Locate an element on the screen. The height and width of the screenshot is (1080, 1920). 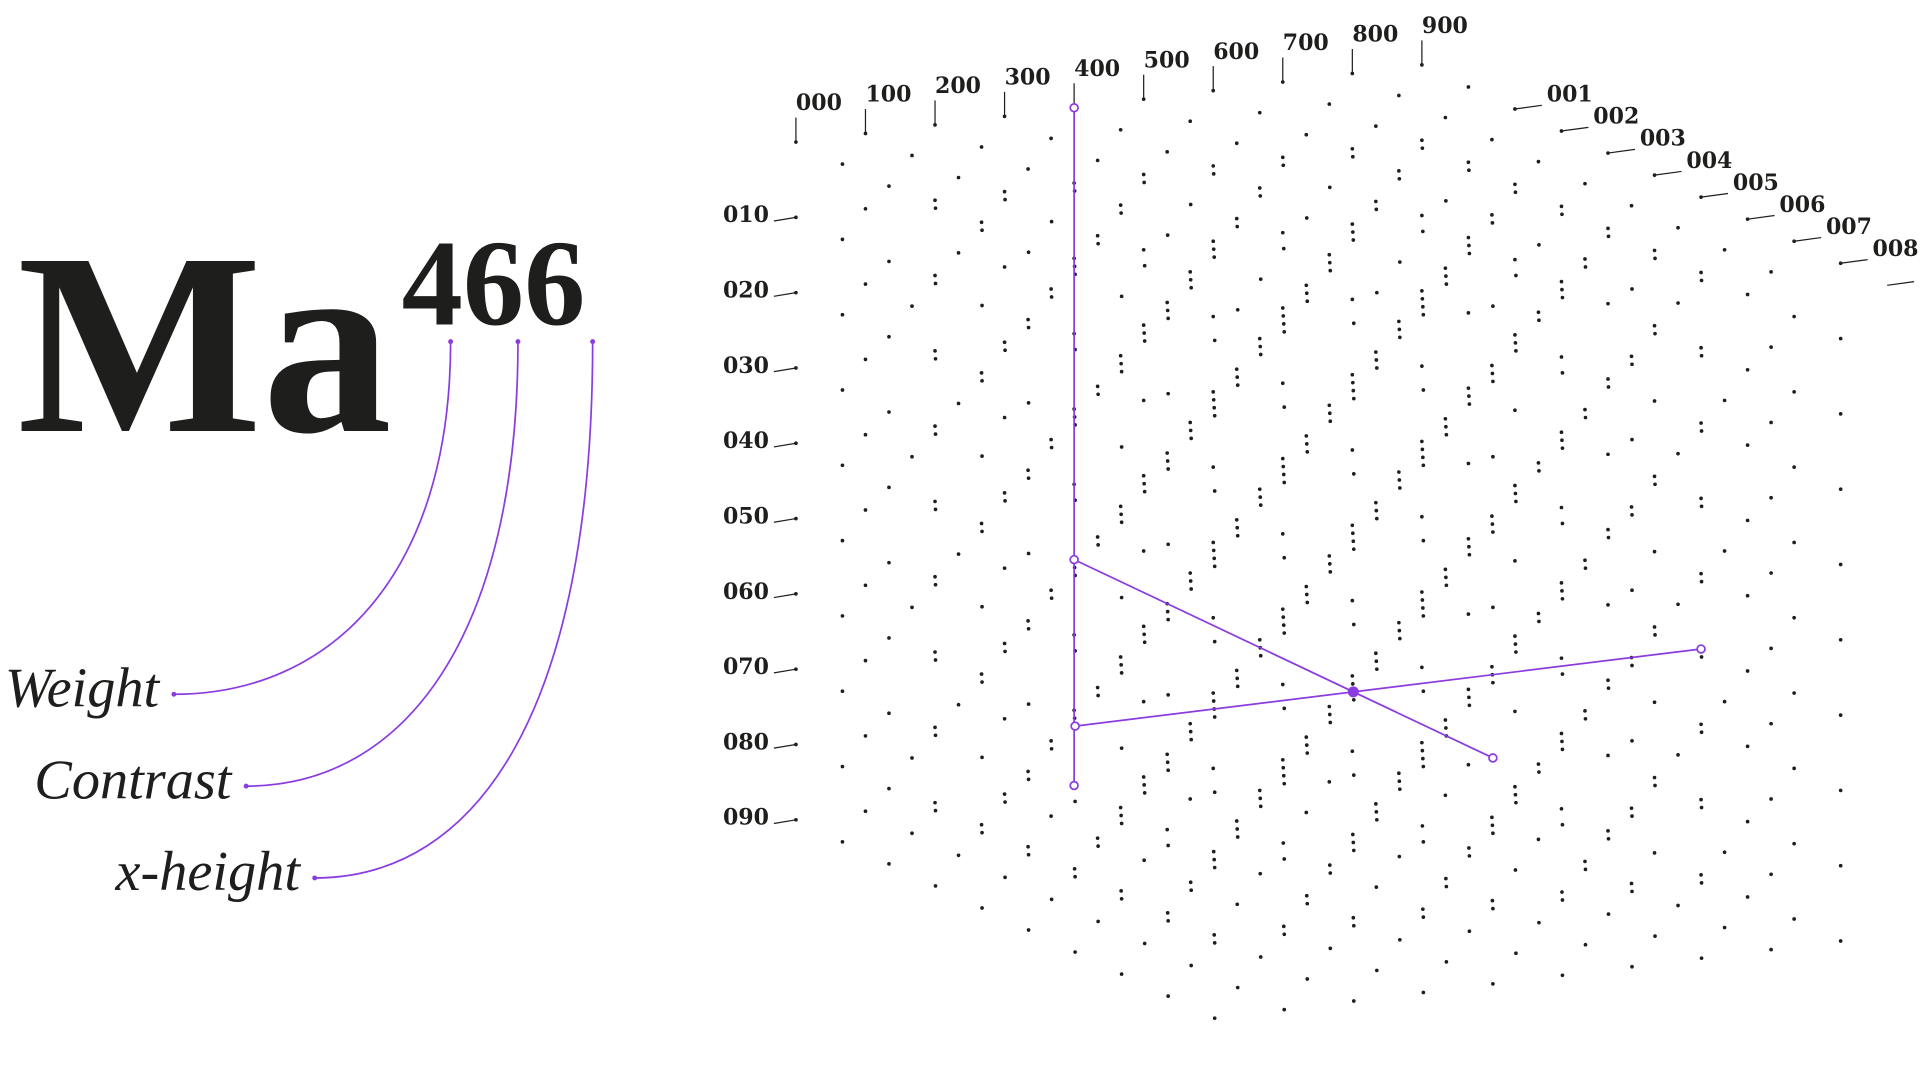
curve is located at coordinates (312, 518).